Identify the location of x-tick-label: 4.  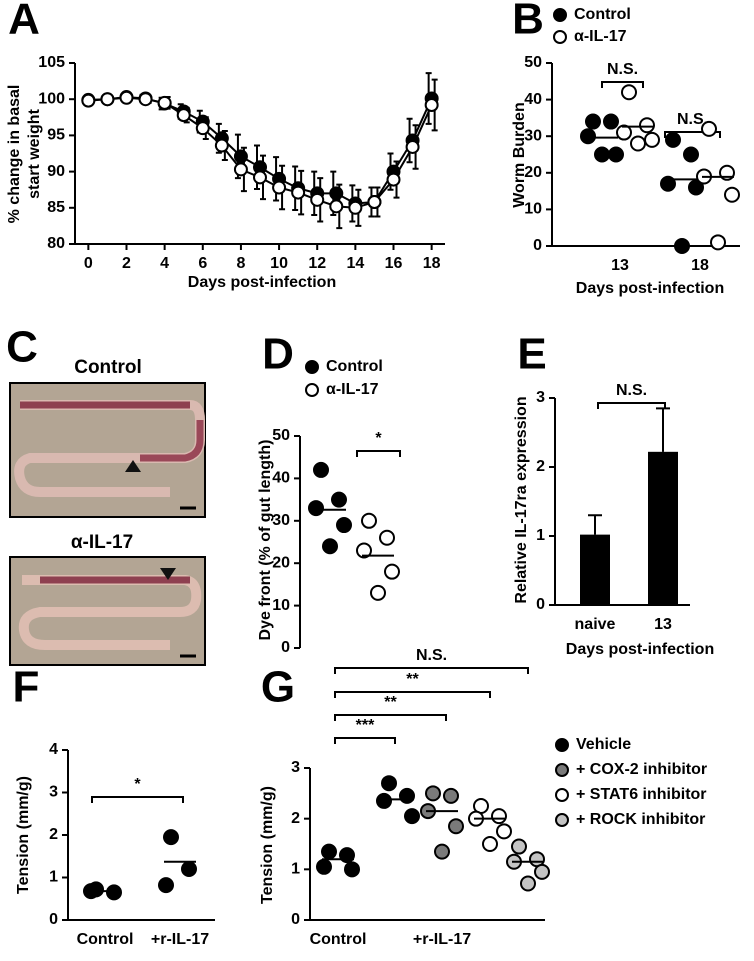
(164, 263).